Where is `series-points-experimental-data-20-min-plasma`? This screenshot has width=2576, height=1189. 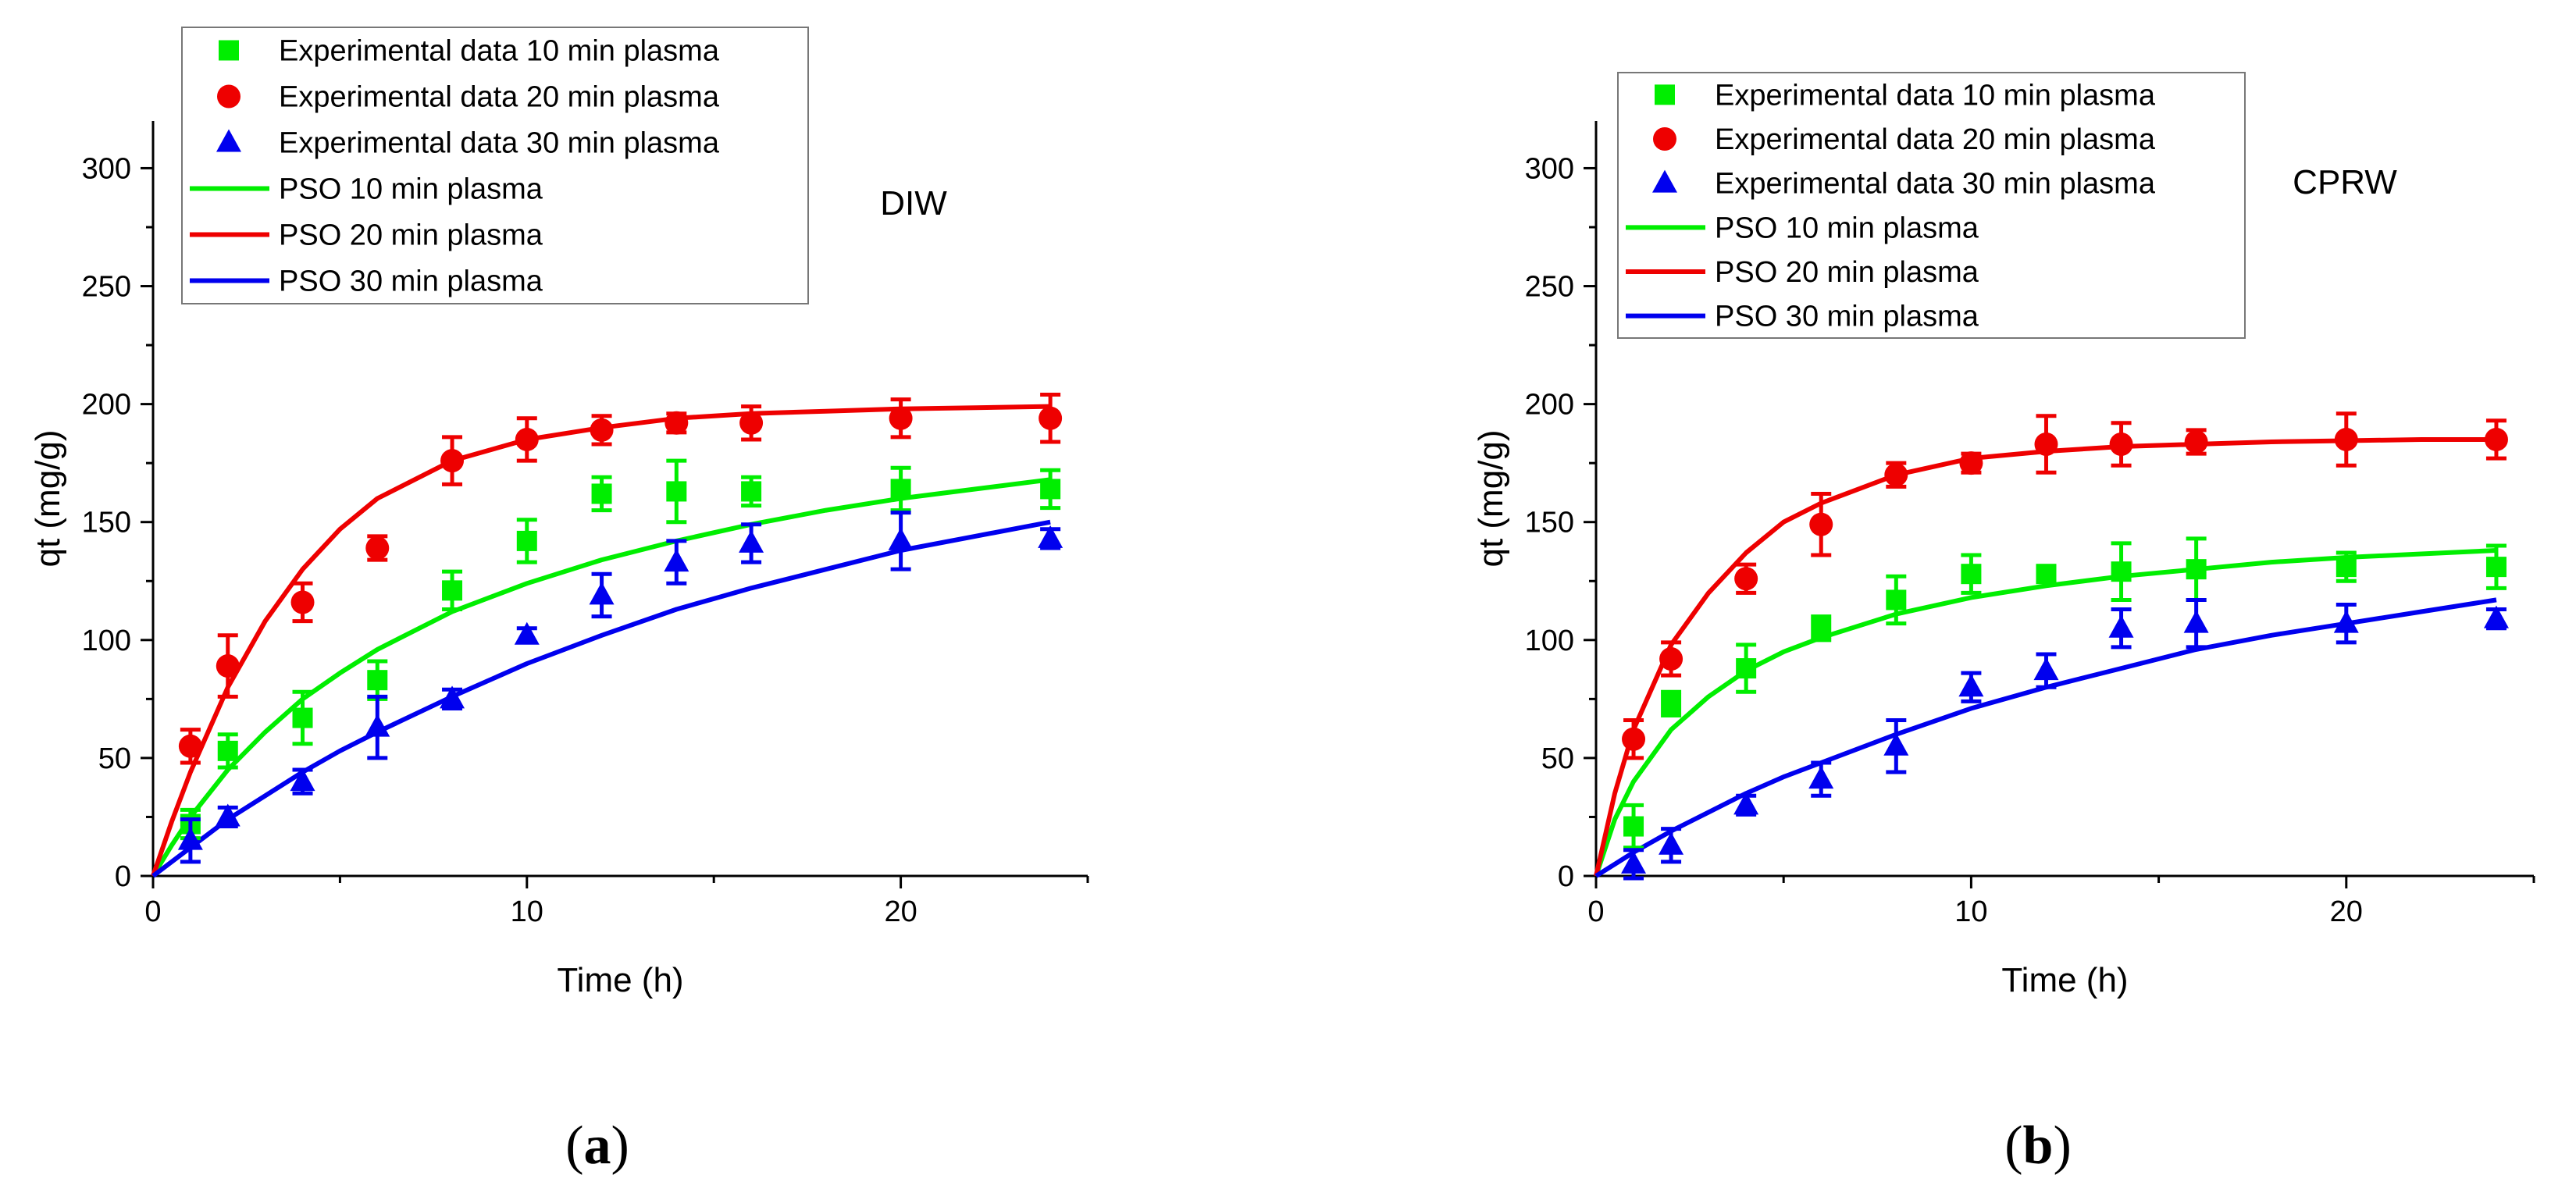
series-points-experimental-data-20-min-plasma is located at coordinates (620, 579).